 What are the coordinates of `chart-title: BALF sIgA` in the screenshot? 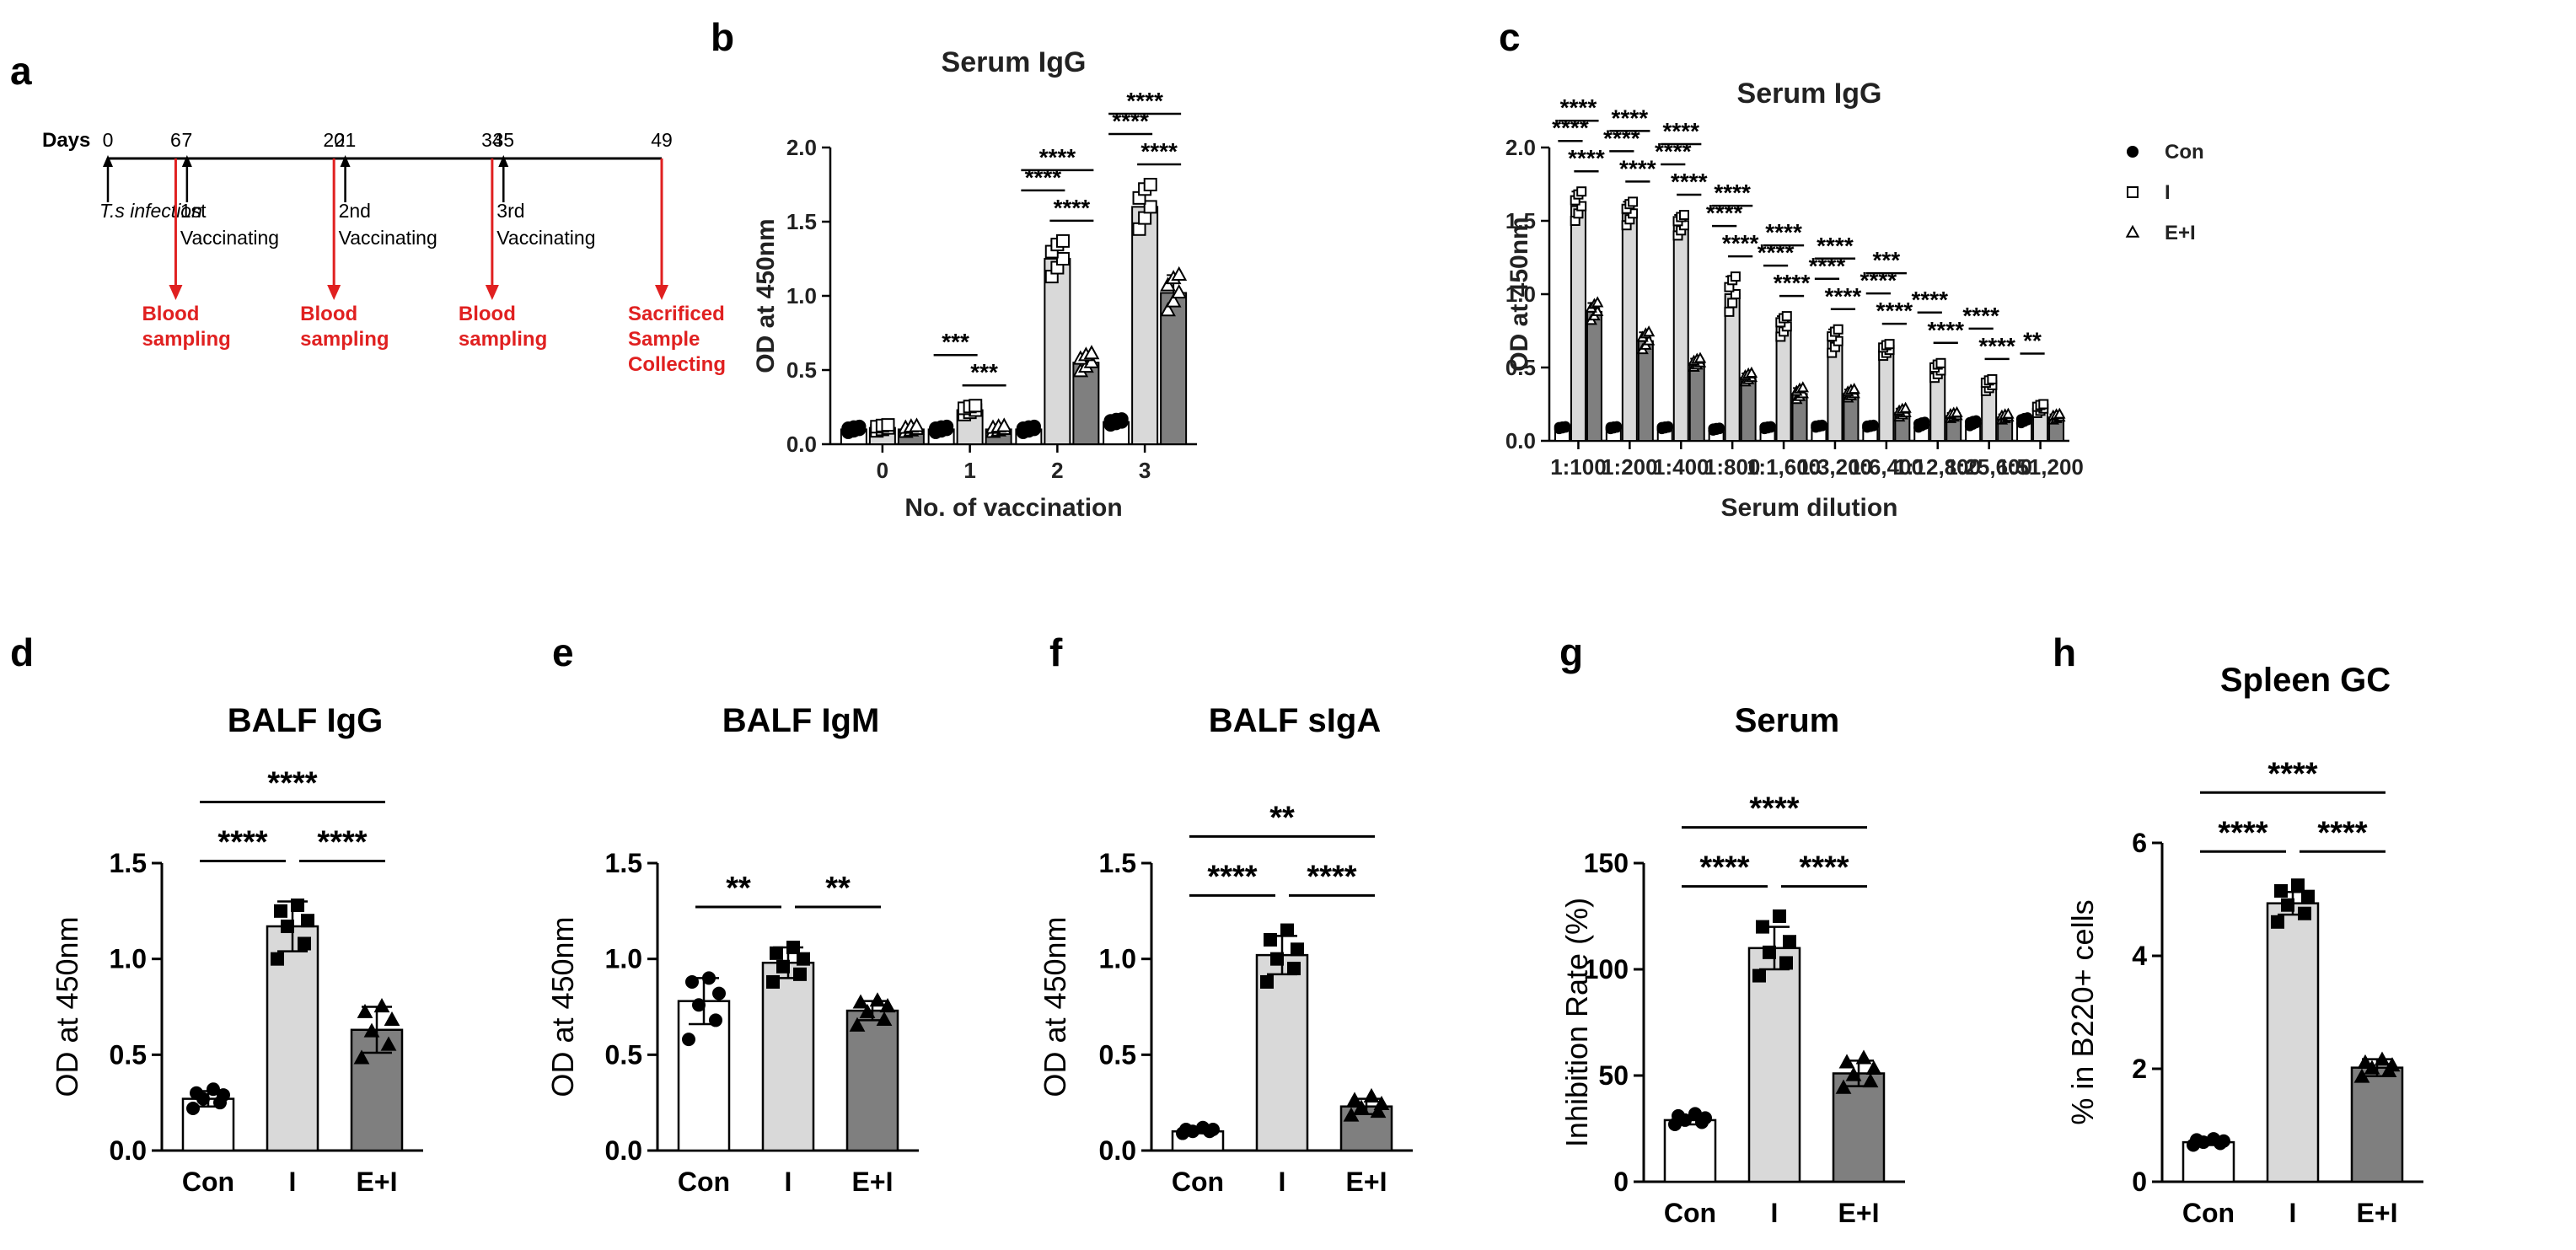 It's located at (1295, 720).